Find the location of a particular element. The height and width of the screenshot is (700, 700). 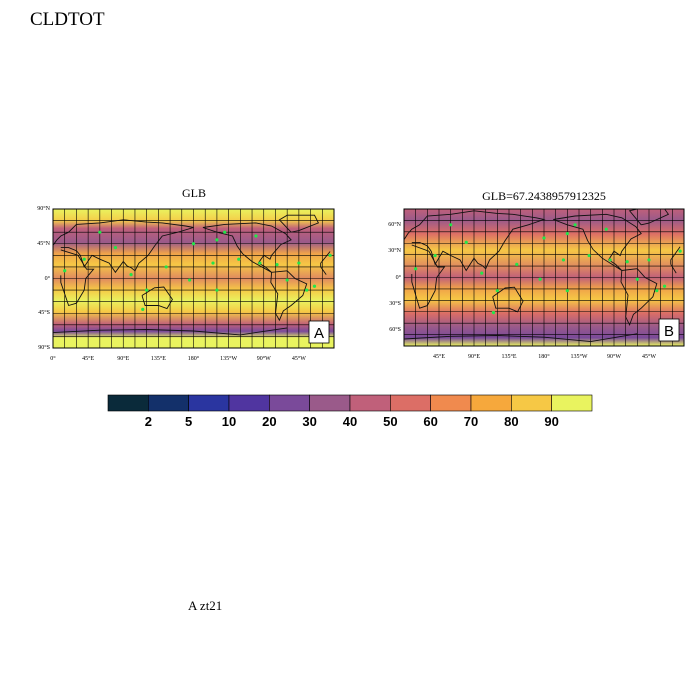

tick-label: 30°S is located at coordinates (395, 303).